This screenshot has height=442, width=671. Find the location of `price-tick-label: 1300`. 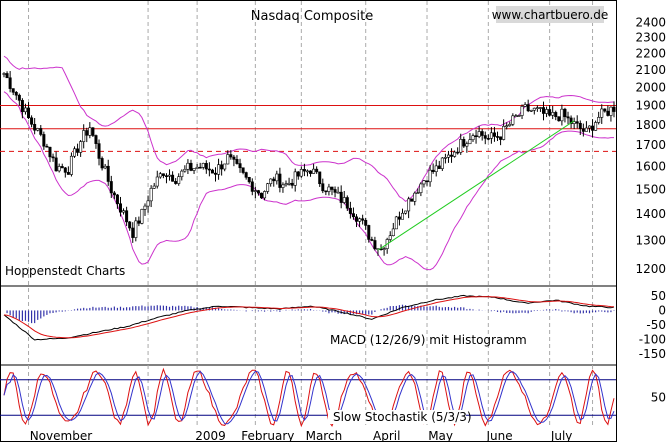

price-tick-label: 1300 is located at coordinates (650, 240).